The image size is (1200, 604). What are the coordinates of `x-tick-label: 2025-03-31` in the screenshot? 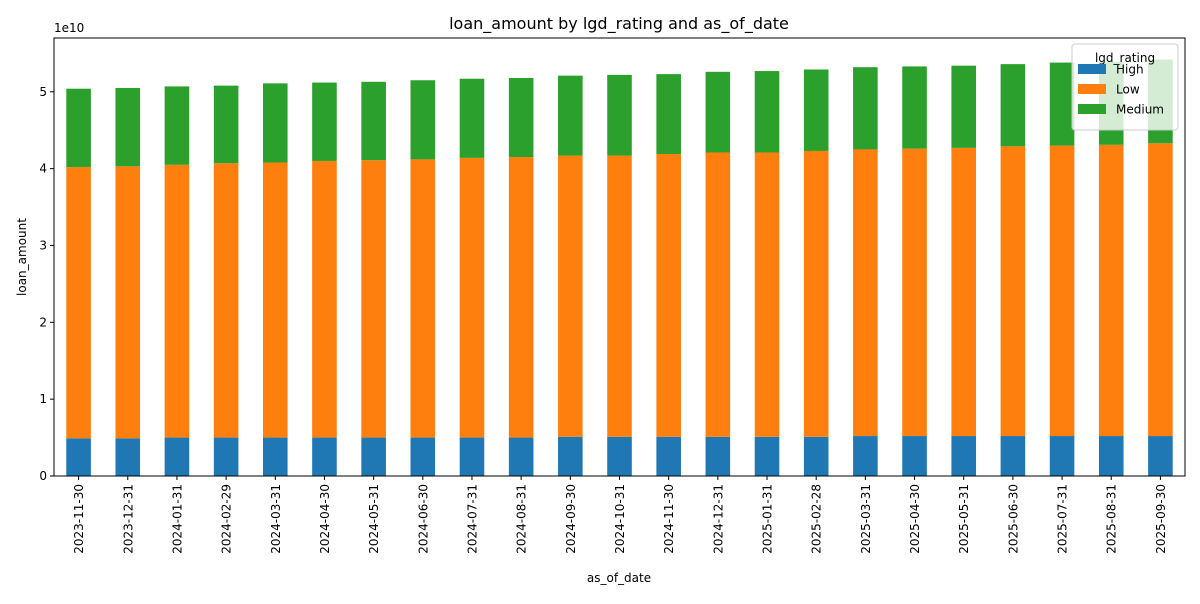 It's located at (866, 519).